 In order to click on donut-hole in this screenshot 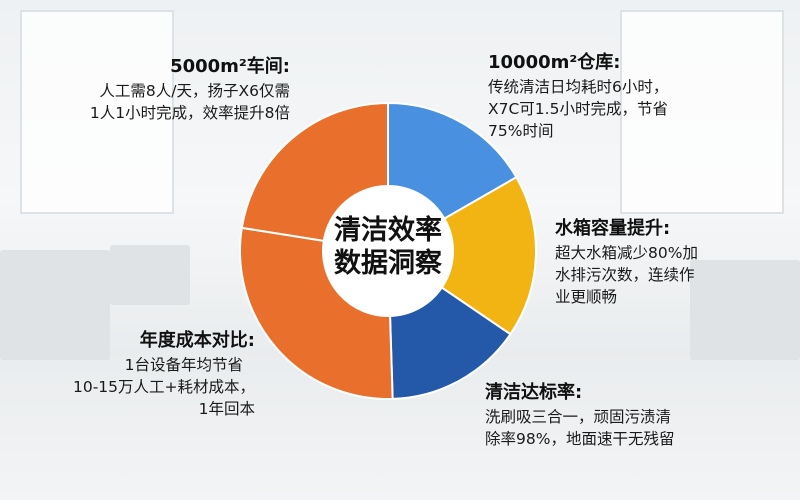, I will do `click(388, 251)`.